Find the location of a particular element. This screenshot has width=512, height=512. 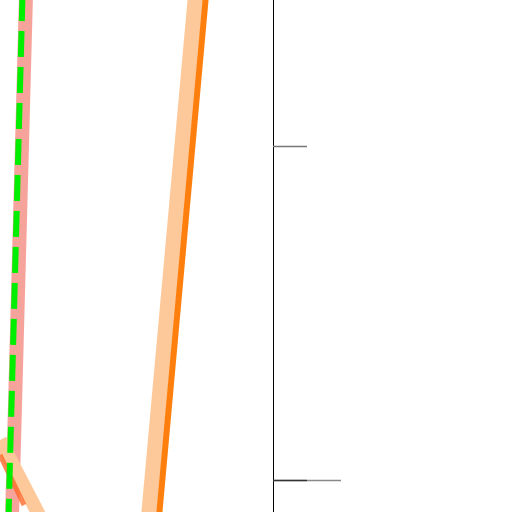

orange-line is located at coordinates (182, 256).